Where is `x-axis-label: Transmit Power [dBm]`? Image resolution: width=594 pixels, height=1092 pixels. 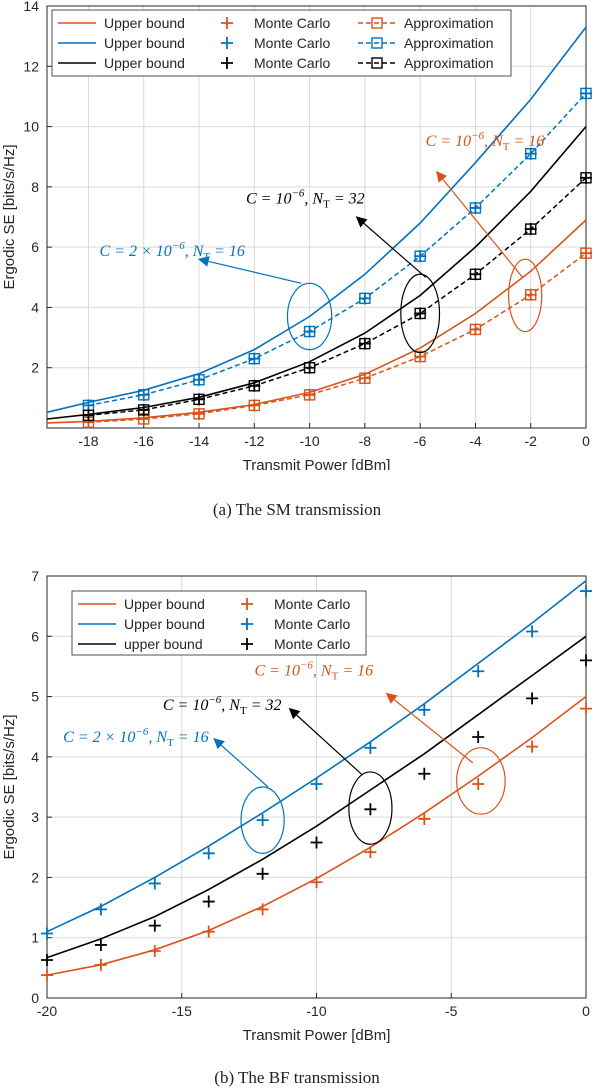 x-axis-label: Transmit Power [dBm] is located at coordinates (317, 463).